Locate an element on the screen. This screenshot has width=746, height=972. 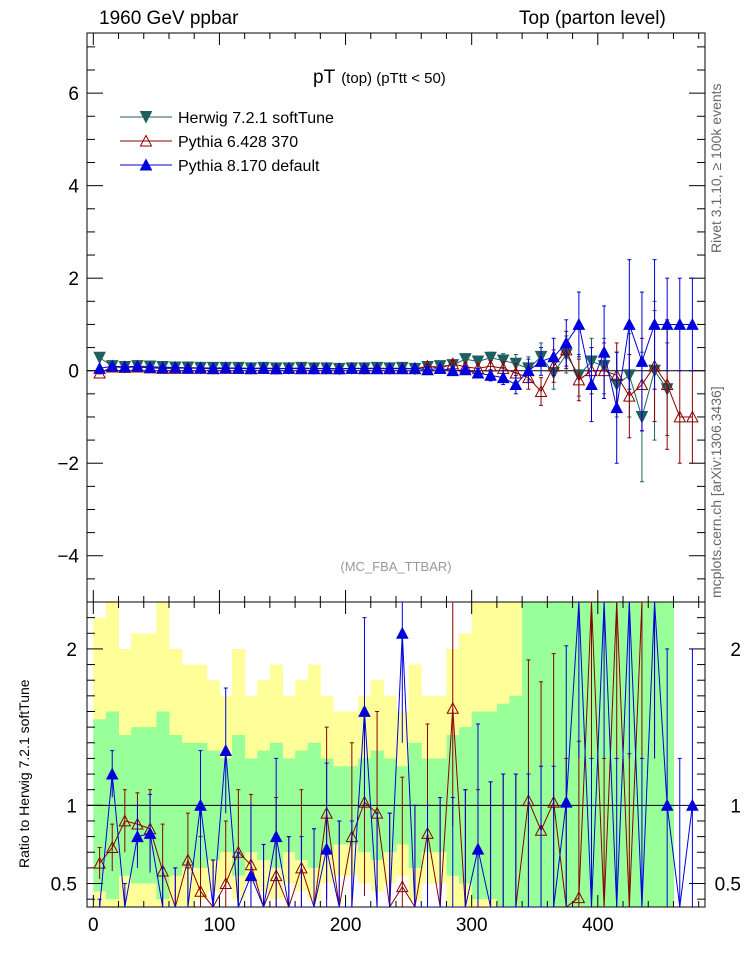
legend-label-pythia6: Pythia 6.428 370 is located at coordinates (238, 142).